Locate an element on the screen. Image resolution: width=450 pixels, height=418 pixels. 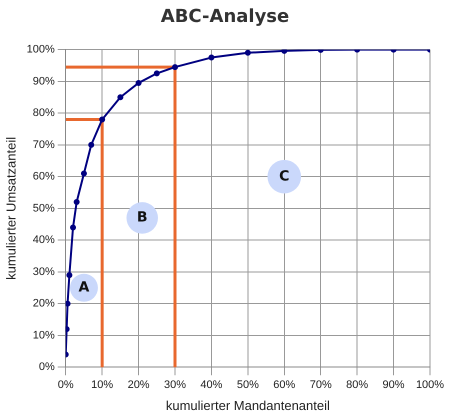
y-tick-label: 0% is located at coordinates (46, 367).